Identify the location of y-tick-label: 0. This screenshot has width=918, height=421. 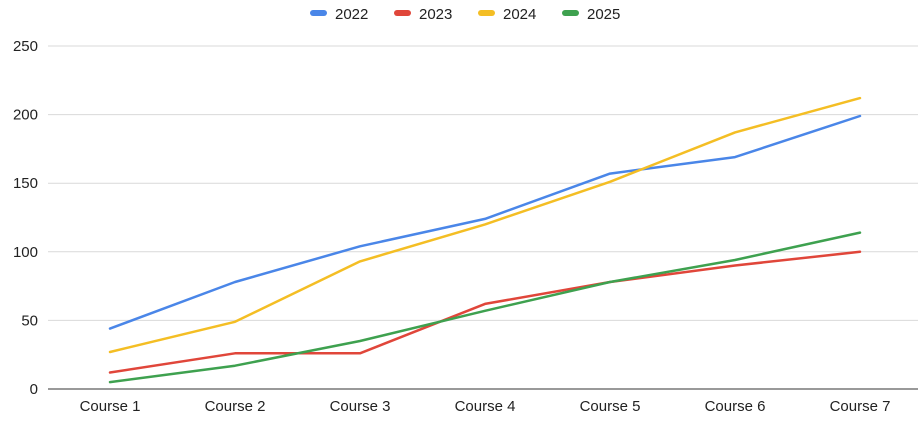
(34, 389).